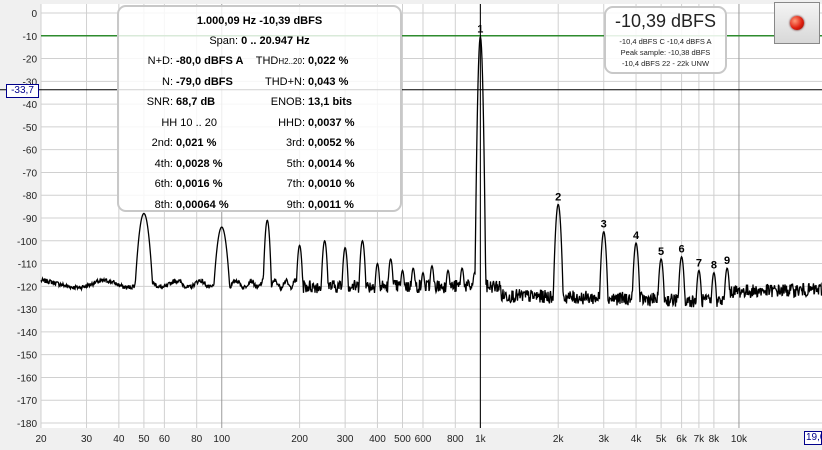  What do you see at coordinates (330, 102) in the screenshot?
I see `metric-value: 13,1 bits` at bounding box center [330, 102].